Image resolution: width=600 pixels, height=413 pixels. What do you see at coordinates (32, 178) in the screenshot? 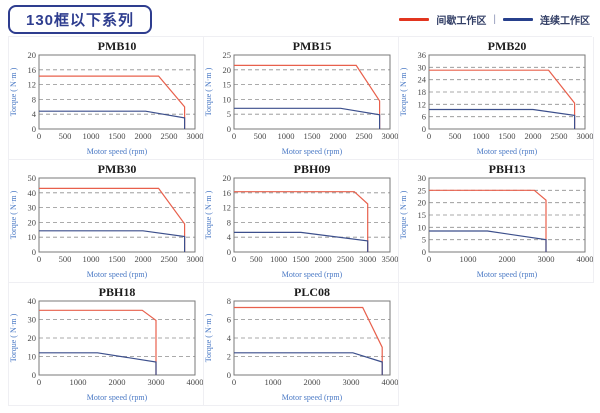
I see `y-tick-label: 50` at bounding box center [32, 178].